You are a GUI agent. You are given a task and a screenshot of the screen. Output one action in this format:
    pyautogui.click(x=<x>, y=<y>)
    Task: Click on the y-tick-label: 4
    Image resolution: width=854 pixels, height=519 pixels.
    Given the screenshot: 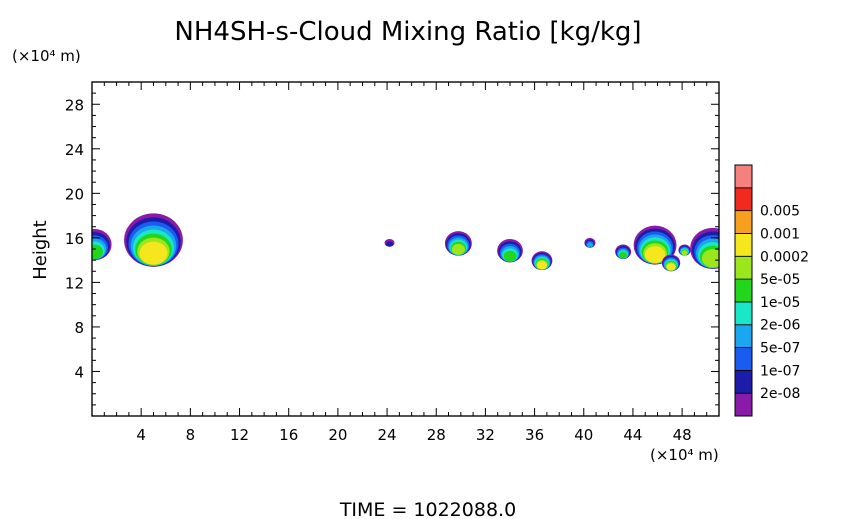 What is the action you would take?
    pyautogui.click(x=79, y=372)
    